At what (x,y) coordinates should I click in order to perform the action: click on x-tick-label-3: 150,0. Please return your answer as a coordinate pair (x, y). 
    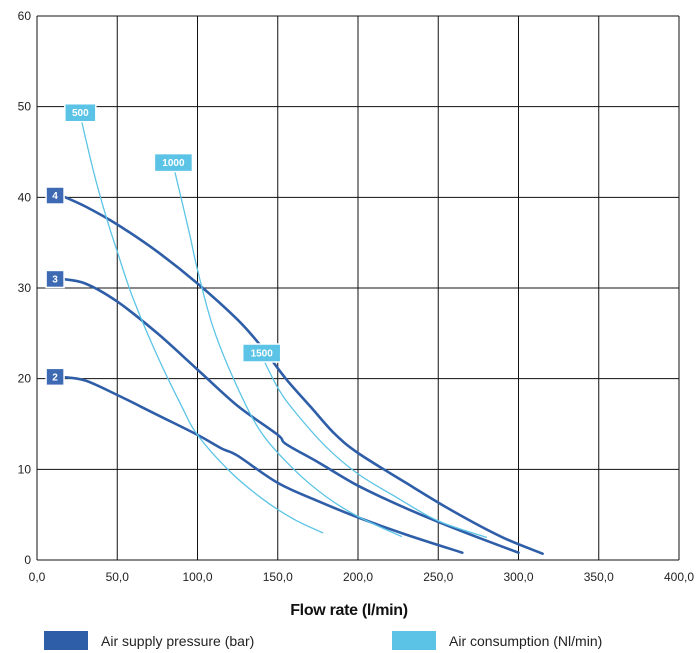
    Looking at the image, I should click on (278, 577).